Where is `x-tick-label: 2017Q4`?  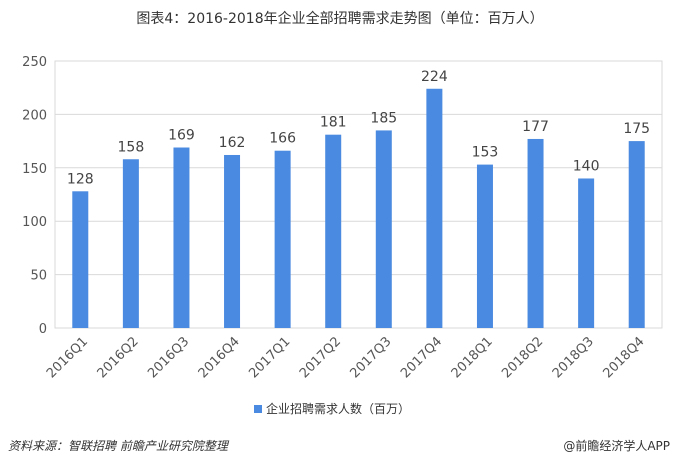
x-tick-label: 2017Q4 is located at coordinates (421, 357).